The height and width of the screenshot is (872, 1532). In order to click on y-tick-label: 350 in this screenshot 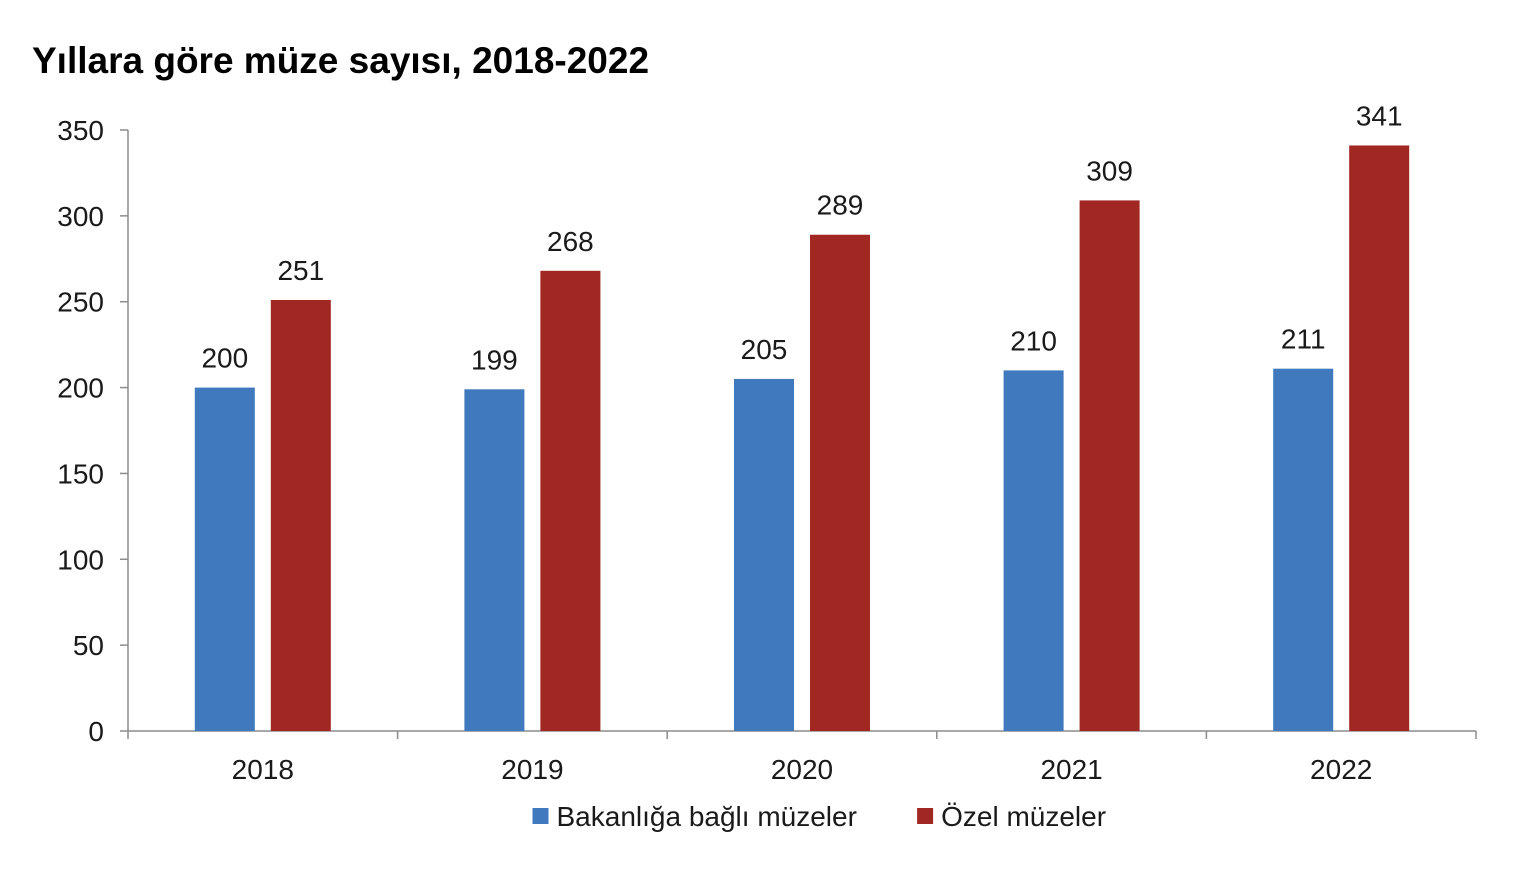, I will do `click(80, 130)`.